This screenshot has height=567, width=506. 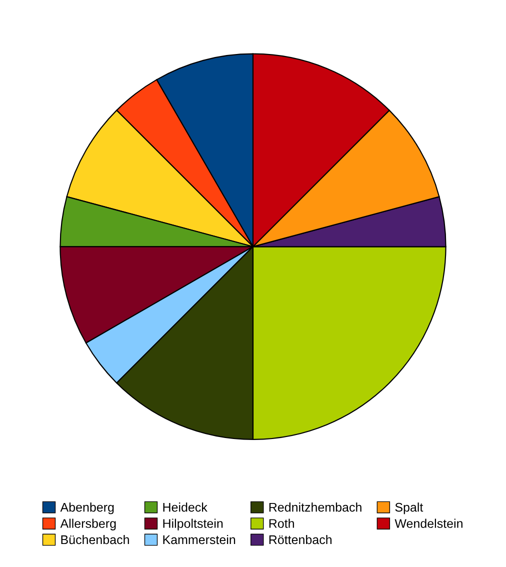 I want to click on legend-label: Spalt, so click(x=409, y=508).